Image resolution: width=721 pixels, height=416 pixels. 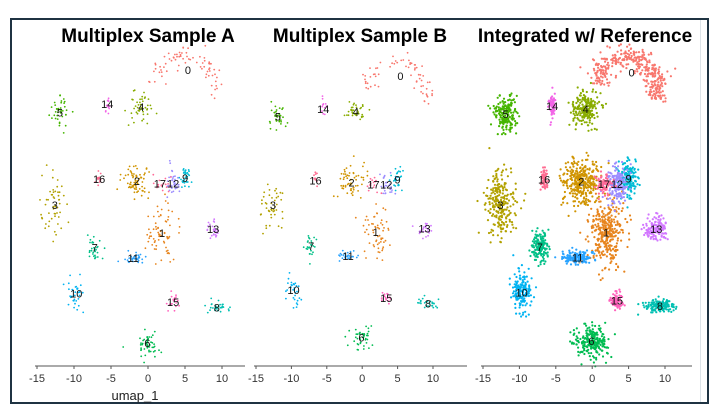 I want to click on cluster-label-16: 16, so click(x=315, y=181).